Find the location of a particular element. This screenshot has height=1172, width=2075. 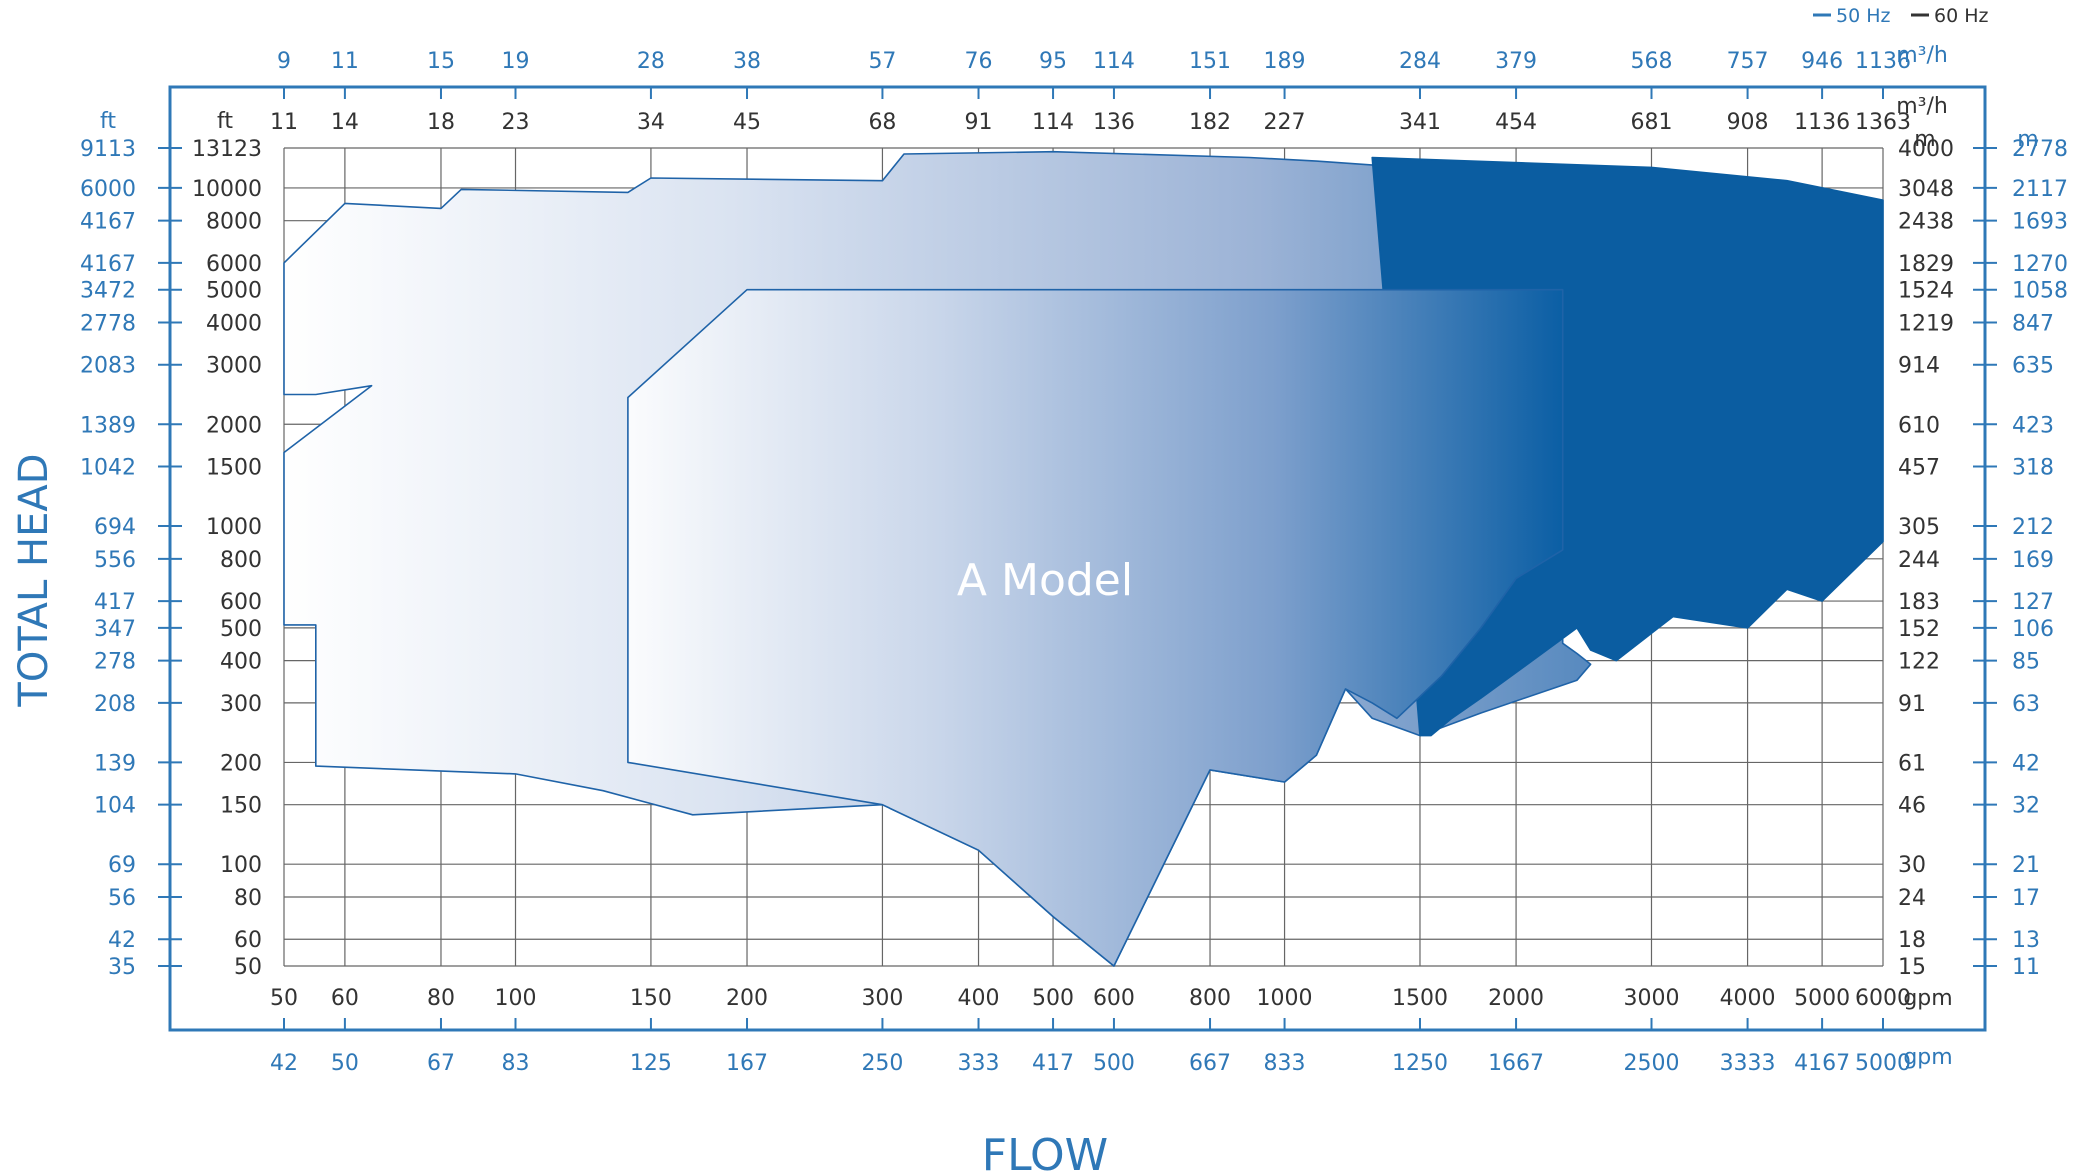

y-right-60hz-label: 914 is located at coordinates (1919, 366).